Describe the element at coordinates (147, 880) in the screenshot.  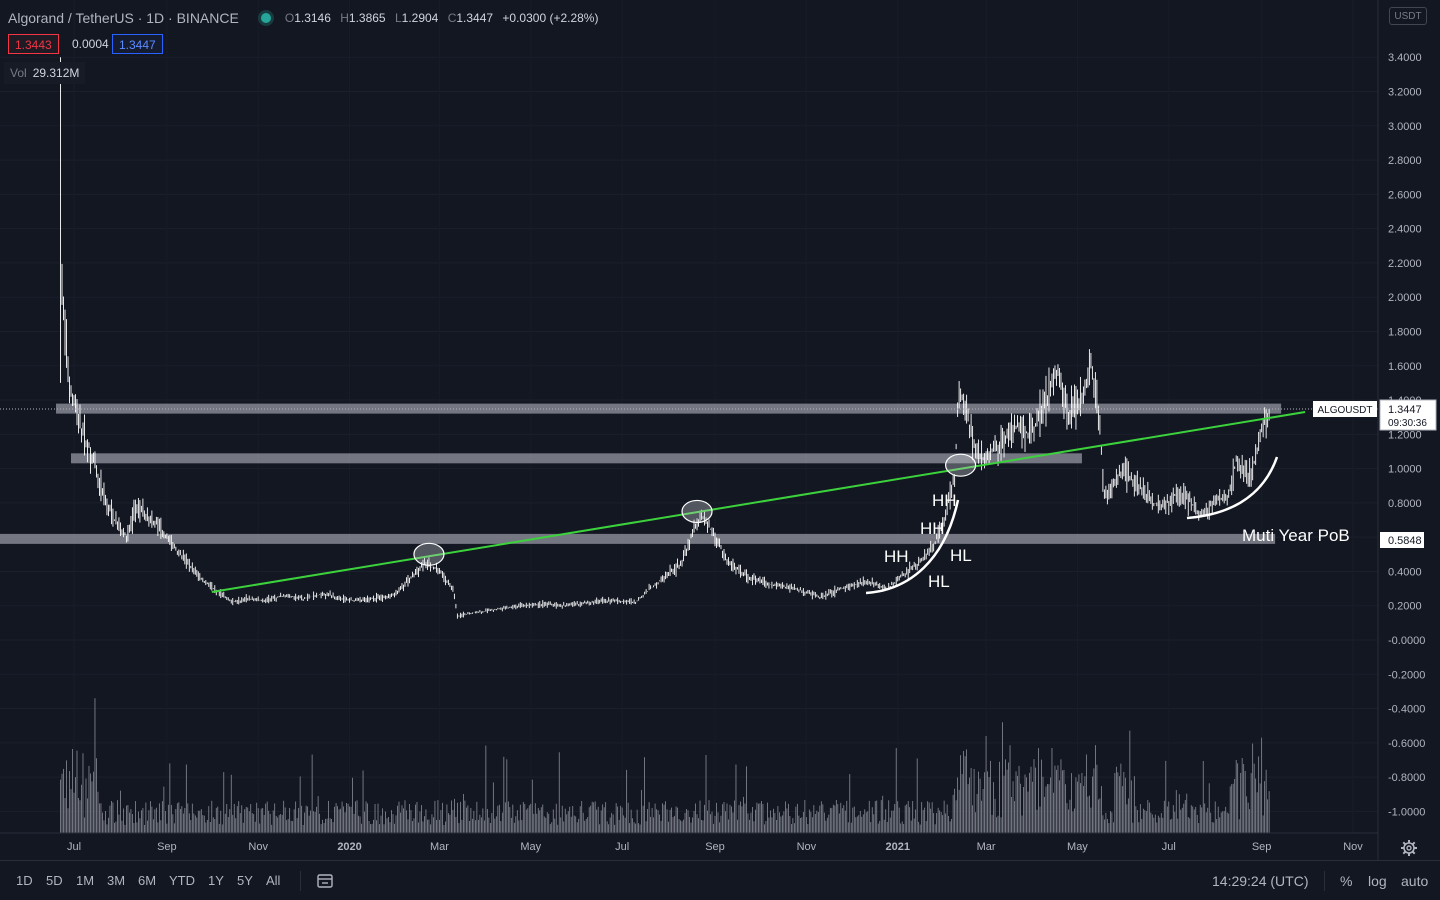
I see `range-6m-button: 6M` at that location.